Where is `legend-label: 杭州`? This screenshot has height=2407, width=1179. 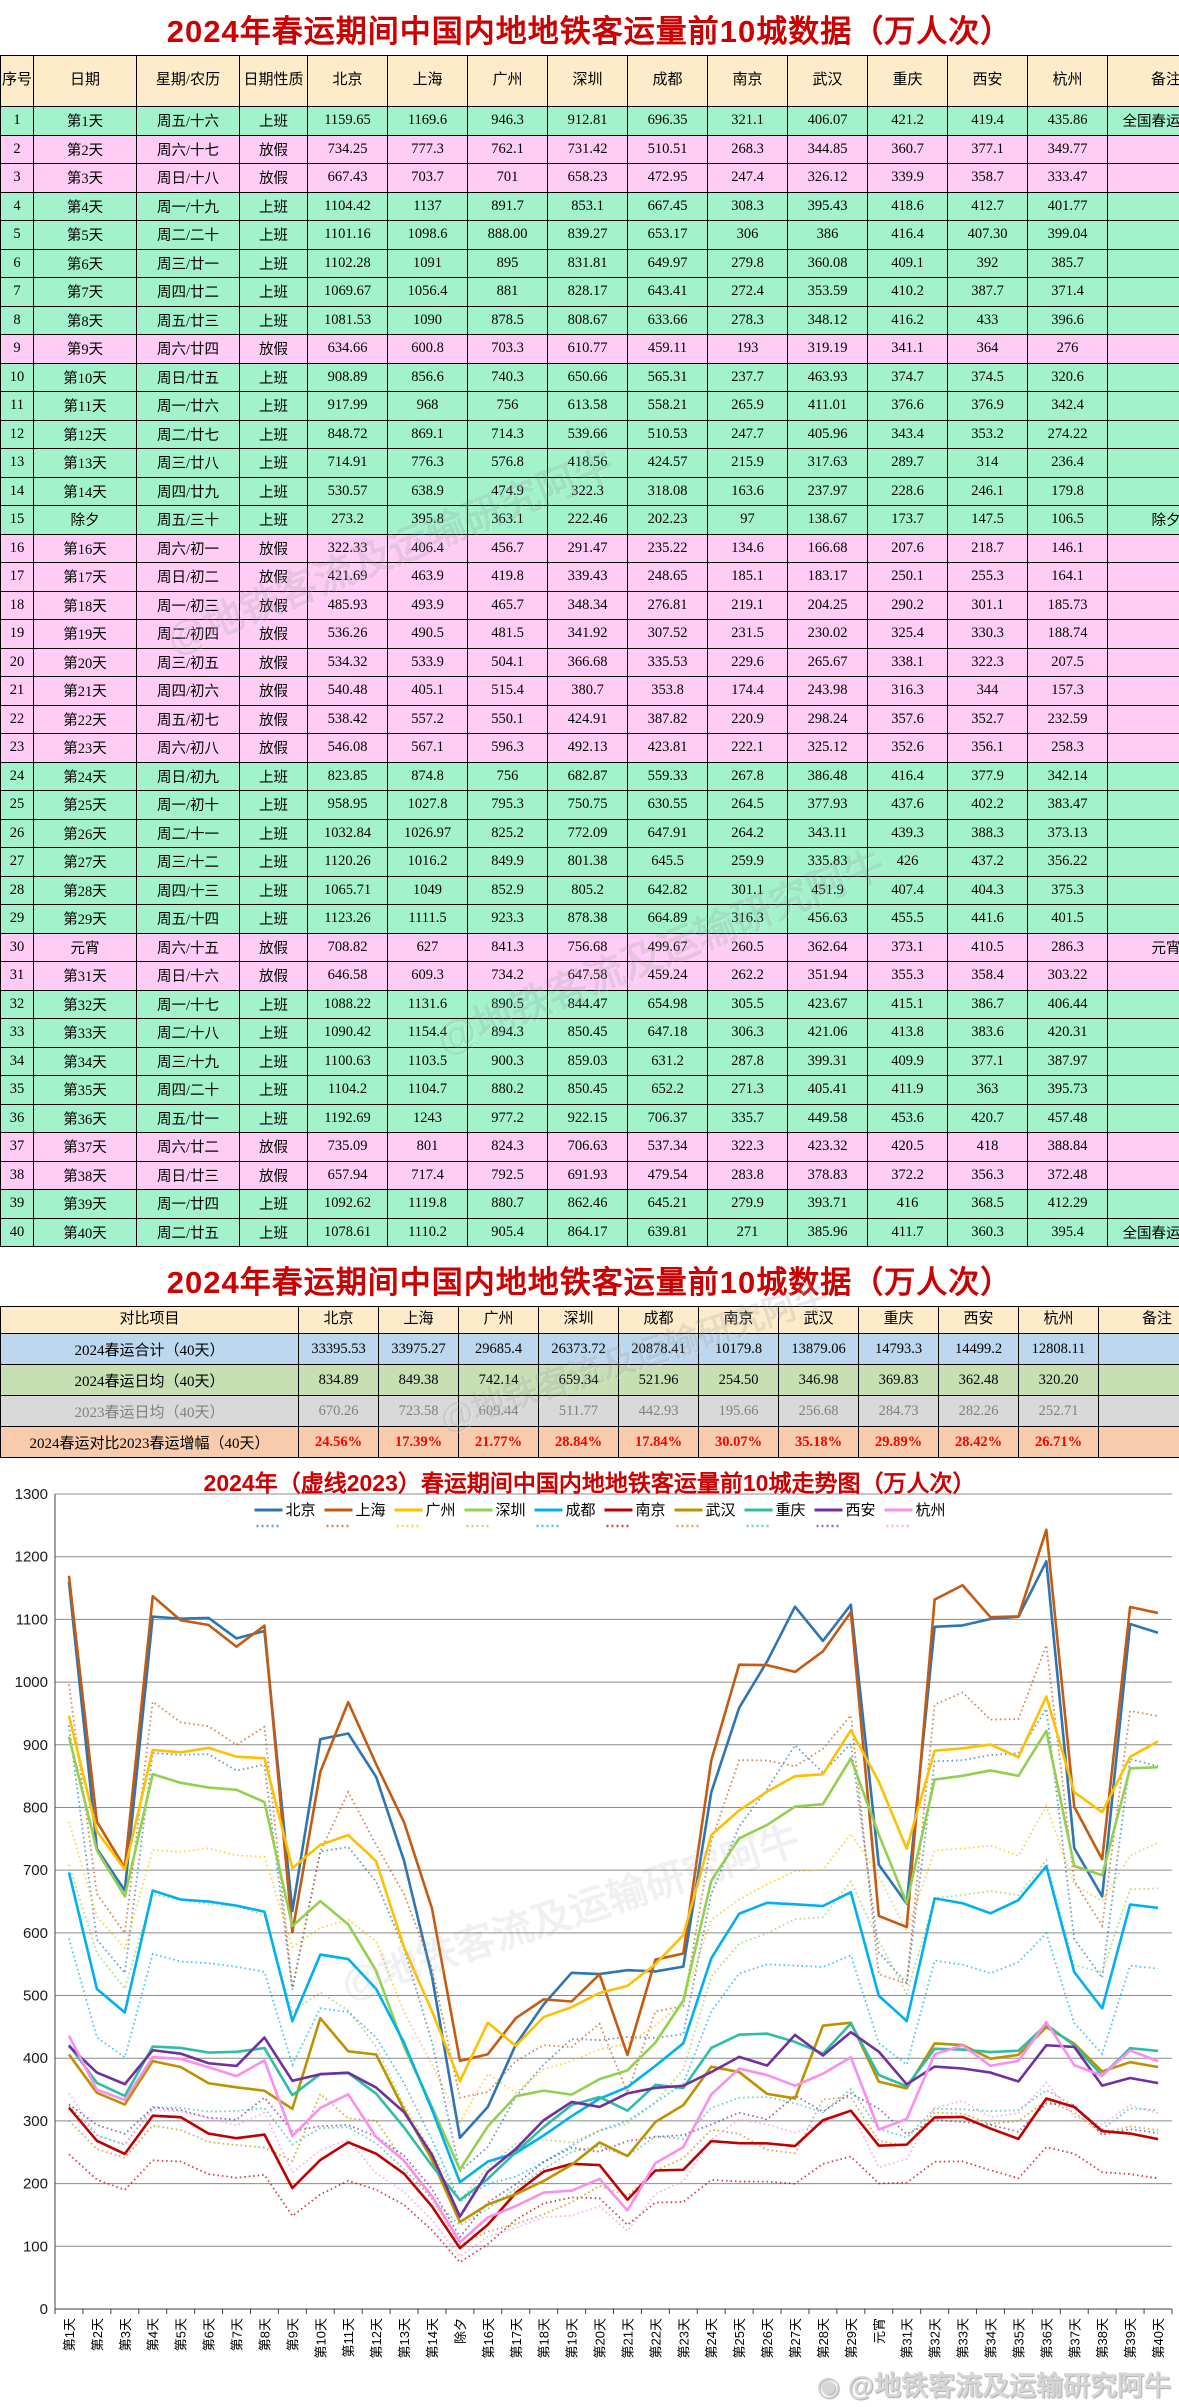
legend-label: 杭州 is located at coordinates (931, 1510).